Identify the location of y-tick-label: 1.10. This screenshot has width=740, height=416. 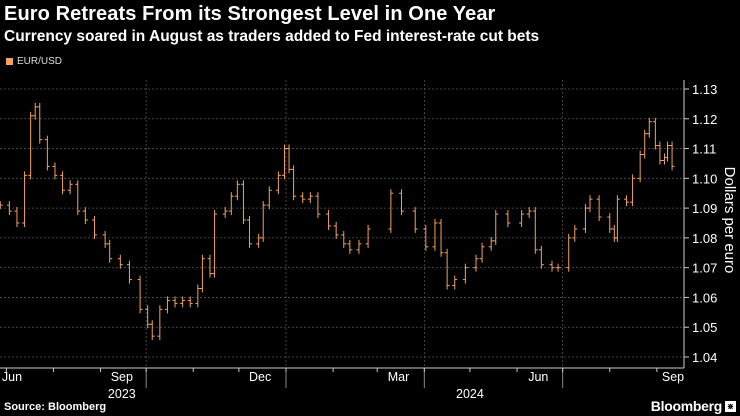
(704, 178).